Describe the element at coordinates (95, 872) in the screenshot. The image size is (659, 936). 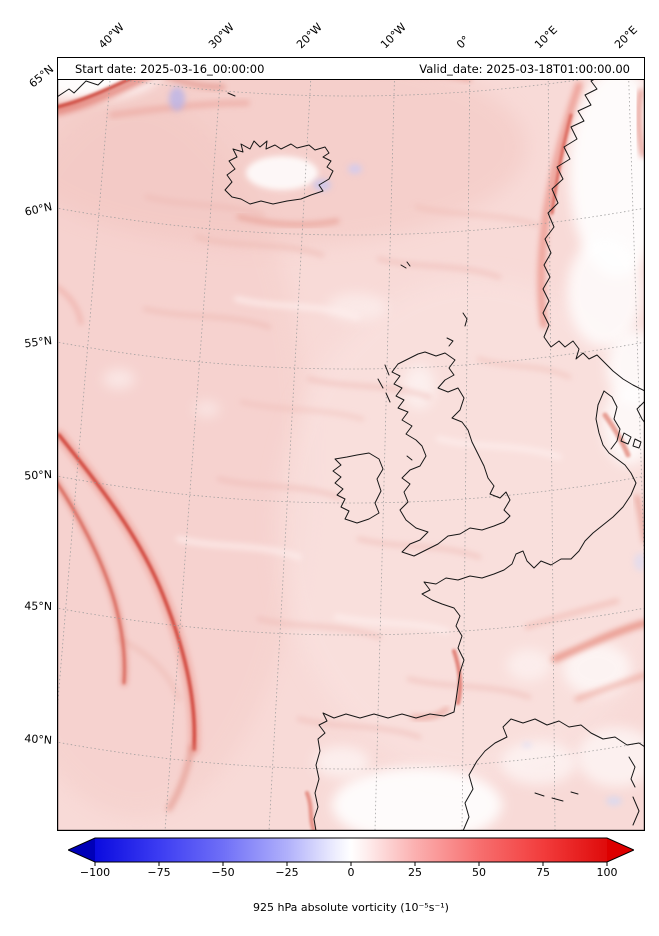
I see `colorbar-tick-n100: −100` at that location.